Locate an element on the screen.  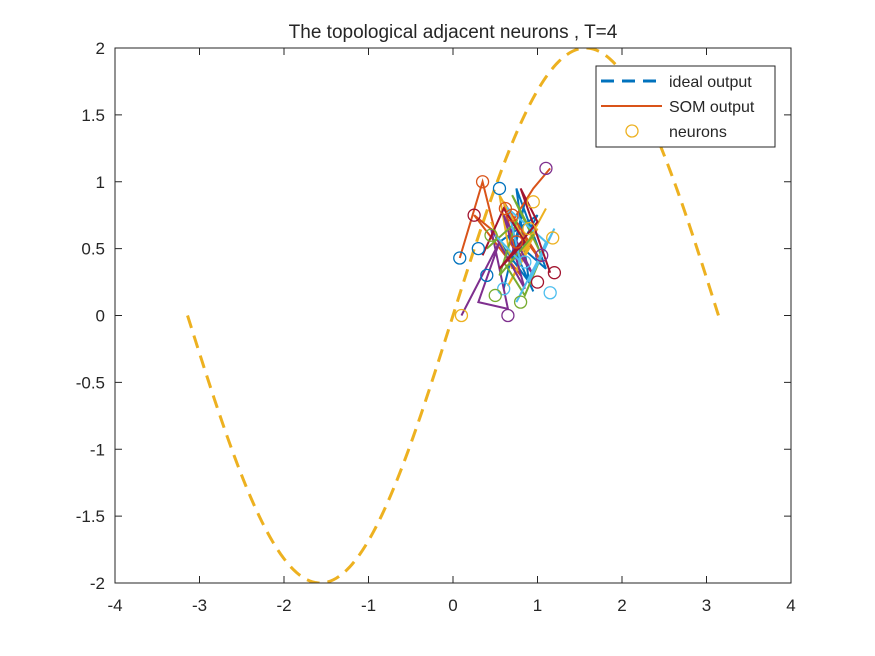
x-tick-label: -1 is located at coordinates (368, 605).